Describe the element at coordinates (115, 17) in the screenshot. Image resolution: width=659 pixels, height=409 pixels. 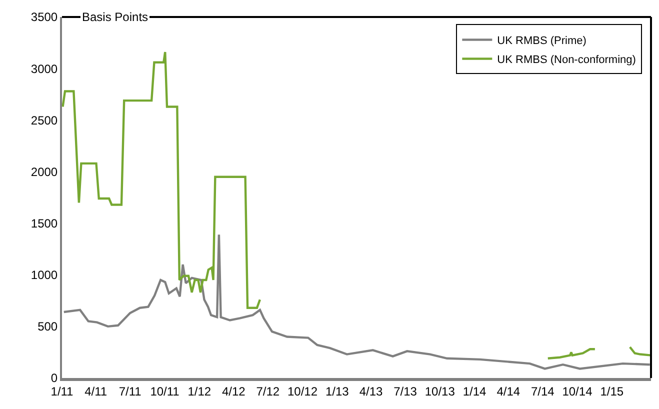
I see `y-axis-title: Basis Points` at that location.